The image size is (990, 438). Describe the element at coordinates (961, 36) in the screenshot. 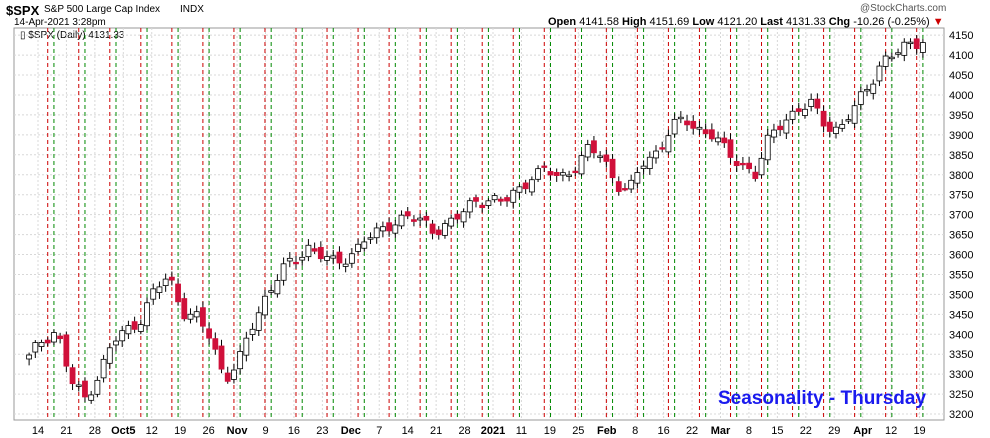

I see `y-tick-label: 4150` at that location.